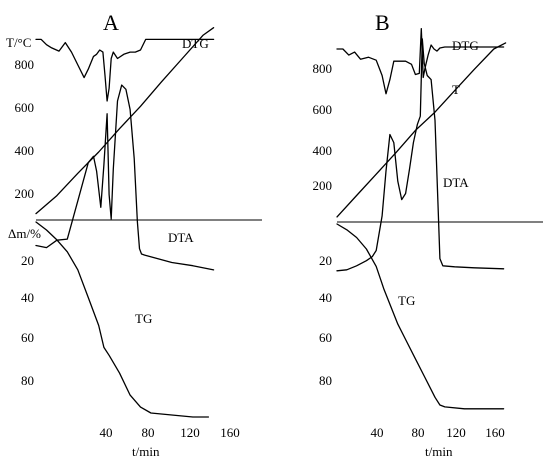 The image size is (545, 459). What do you see at coordinates (27, 297) in the screenshot?
I see `panel-a-m-tick: 40` at bounding box center [27, 297].